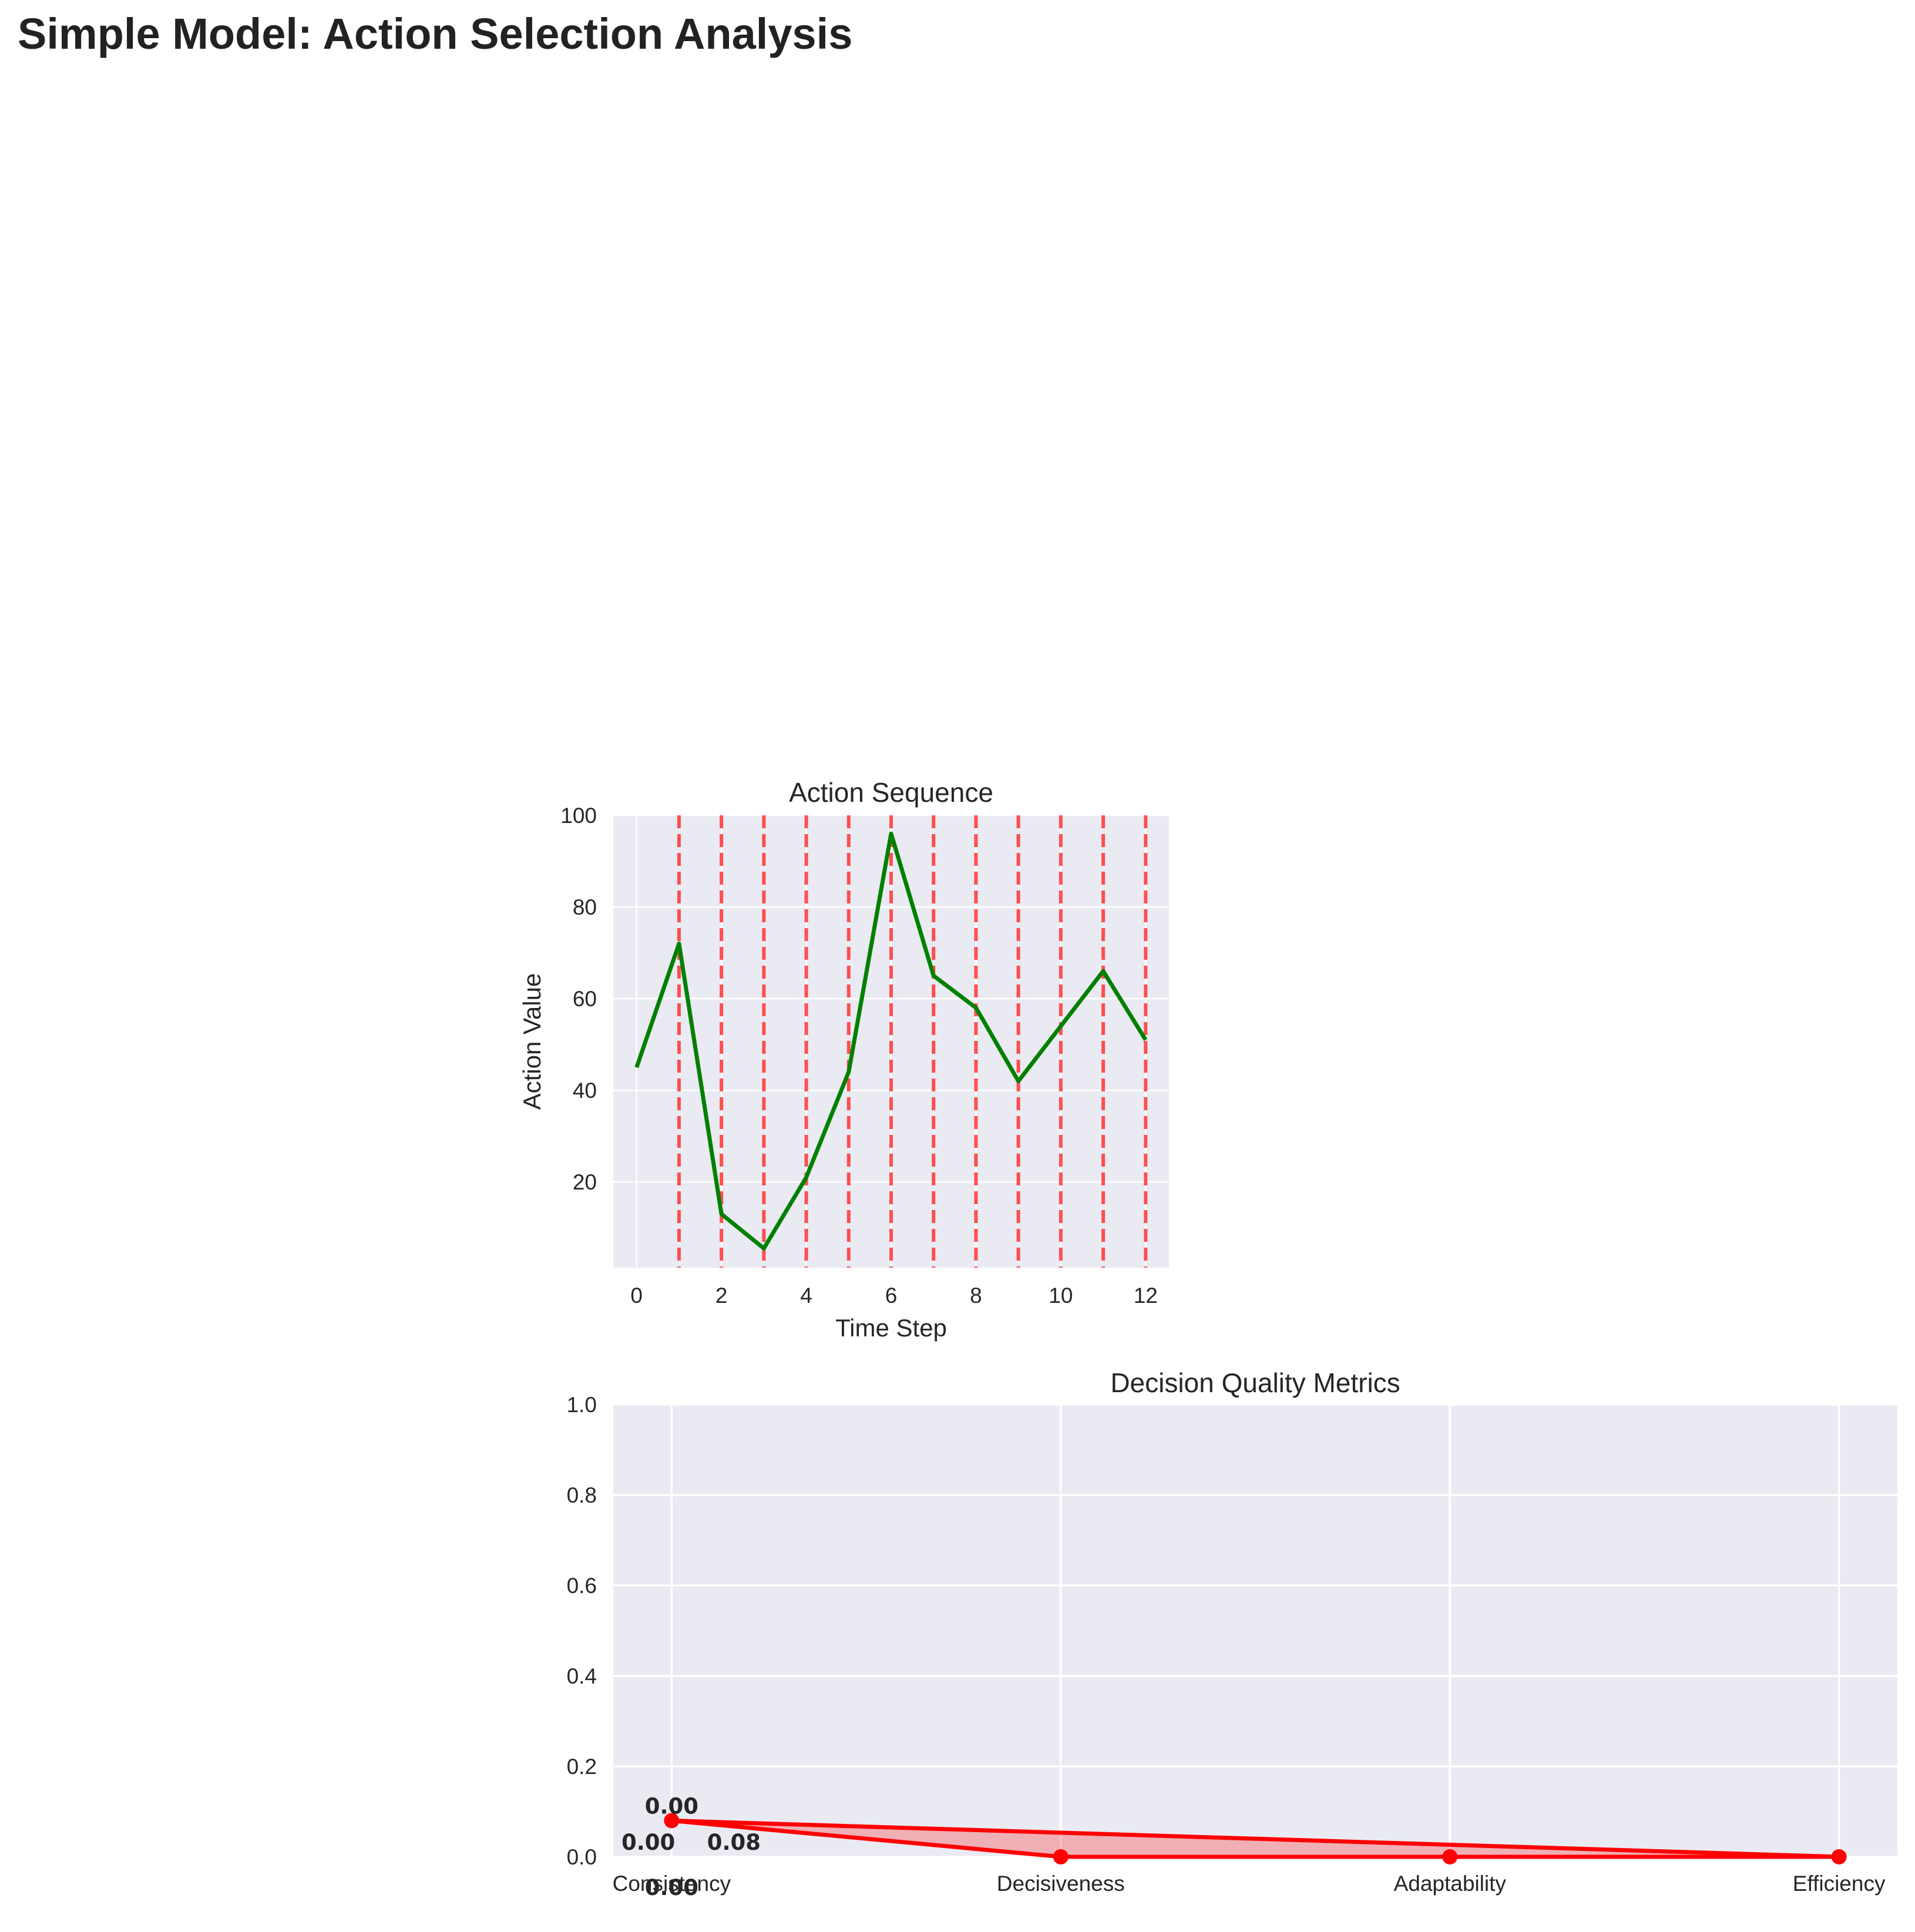 This screenshot has height=1932, width=1915. Describe the element at coordinates (1256, 1838) in the screenshot. I see `chart2-series` at that location.